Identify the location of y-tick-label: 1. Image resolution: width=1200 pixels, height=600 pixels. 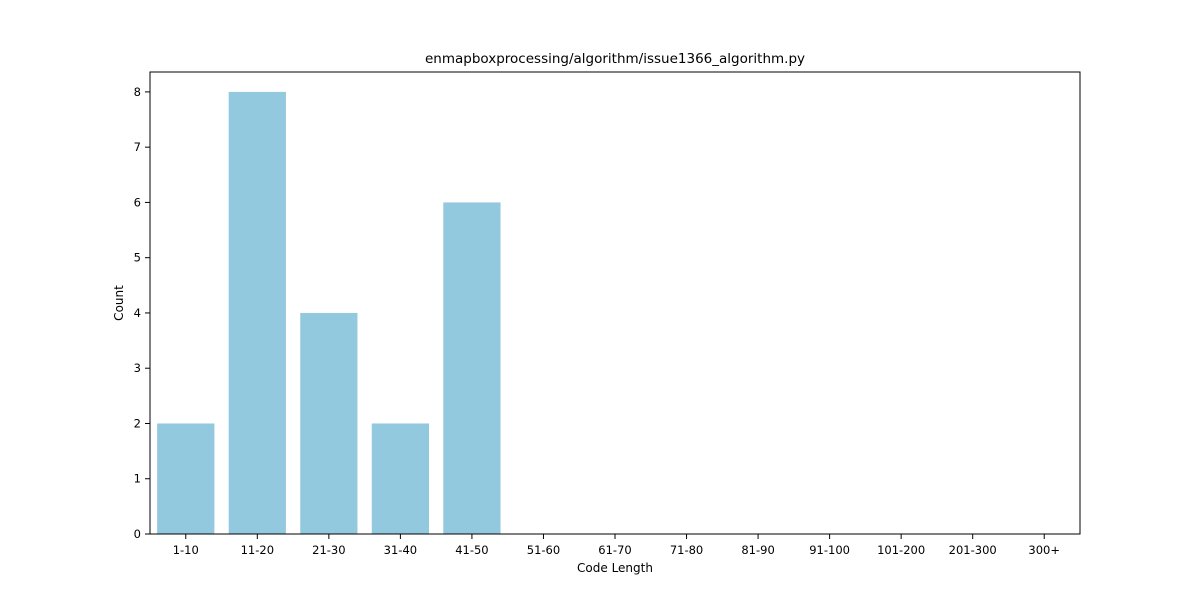
(137, 479).